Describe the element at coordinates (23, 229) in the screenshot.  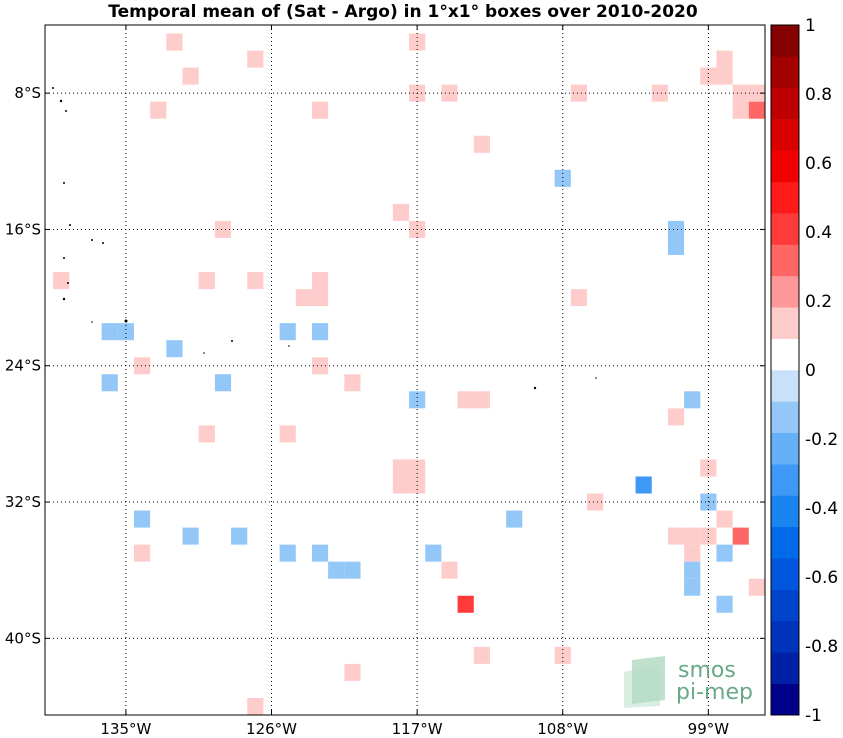
I see `y-tick-label: 16°S` at that location.